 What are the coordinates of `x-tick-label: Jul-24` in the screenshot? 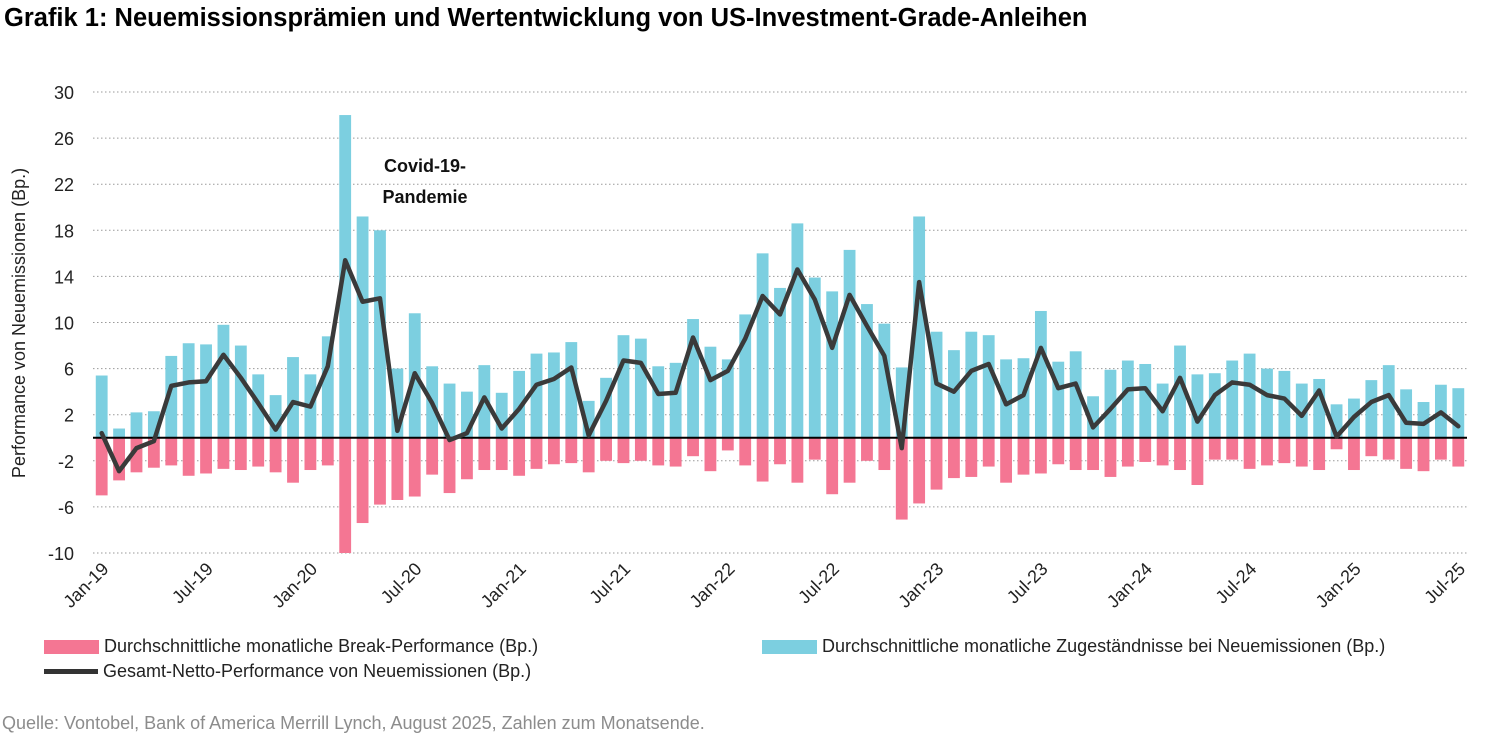 It's located at (1236, 583).